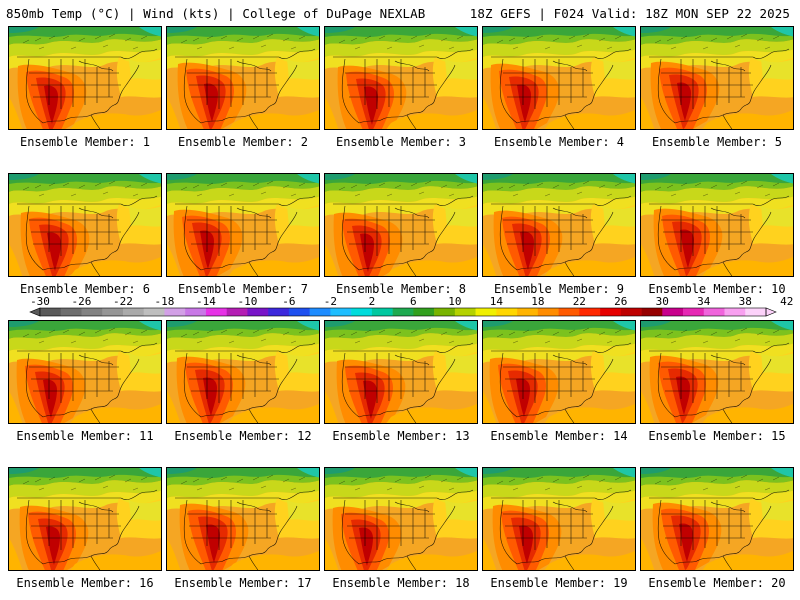  What do you see at coordinates (717, 142) in the screenshot?
I see `ensemble-member-label: Ensemble Member: 5` at bounding box center [717, 142].